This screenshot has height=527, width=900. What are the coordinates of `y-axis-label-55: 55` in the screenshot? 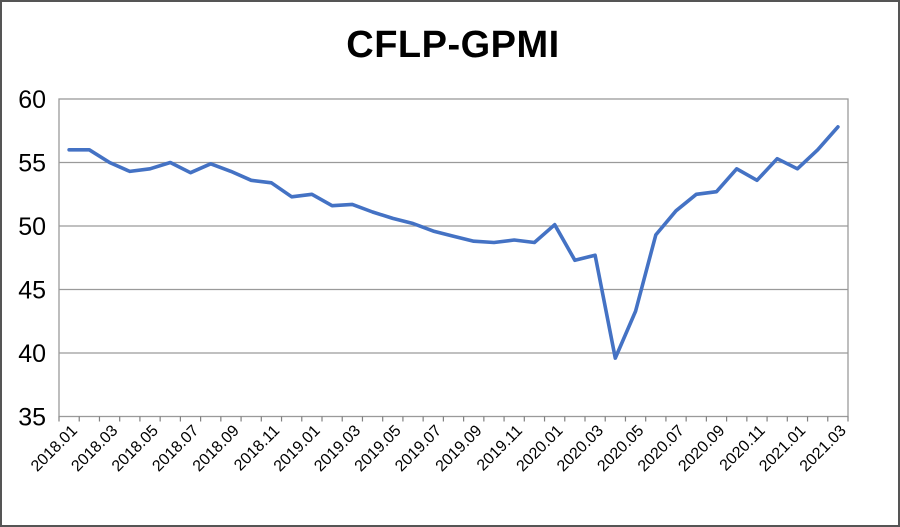 It's located at (32, 164).